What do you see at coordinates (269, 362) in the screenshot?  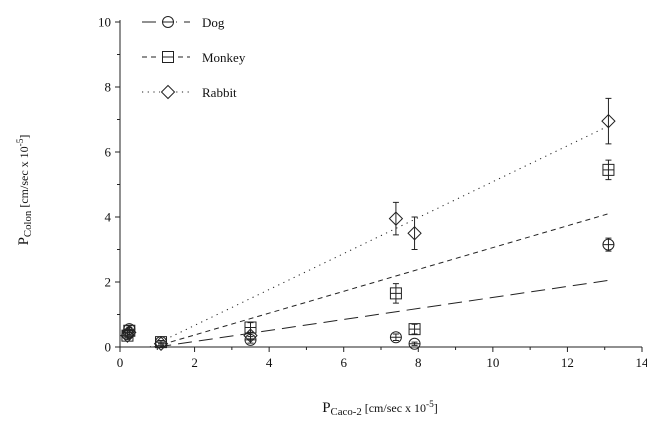 I see `x-tick-label: 4` at bounding box center [269, 362].